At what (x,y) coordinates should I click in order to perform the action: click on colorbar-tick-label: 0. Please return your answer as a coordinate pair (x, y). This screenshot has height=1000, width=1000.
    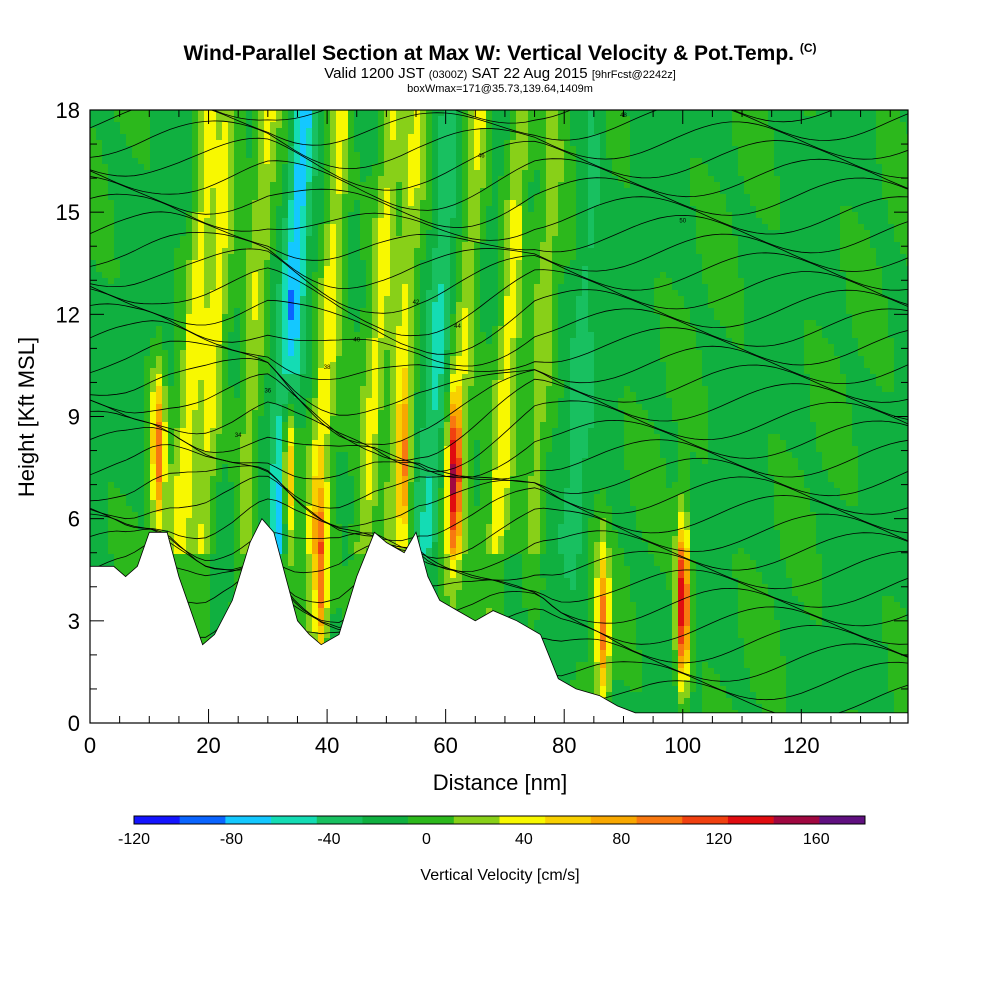
    Looking at the image, I should click on (426, 839).